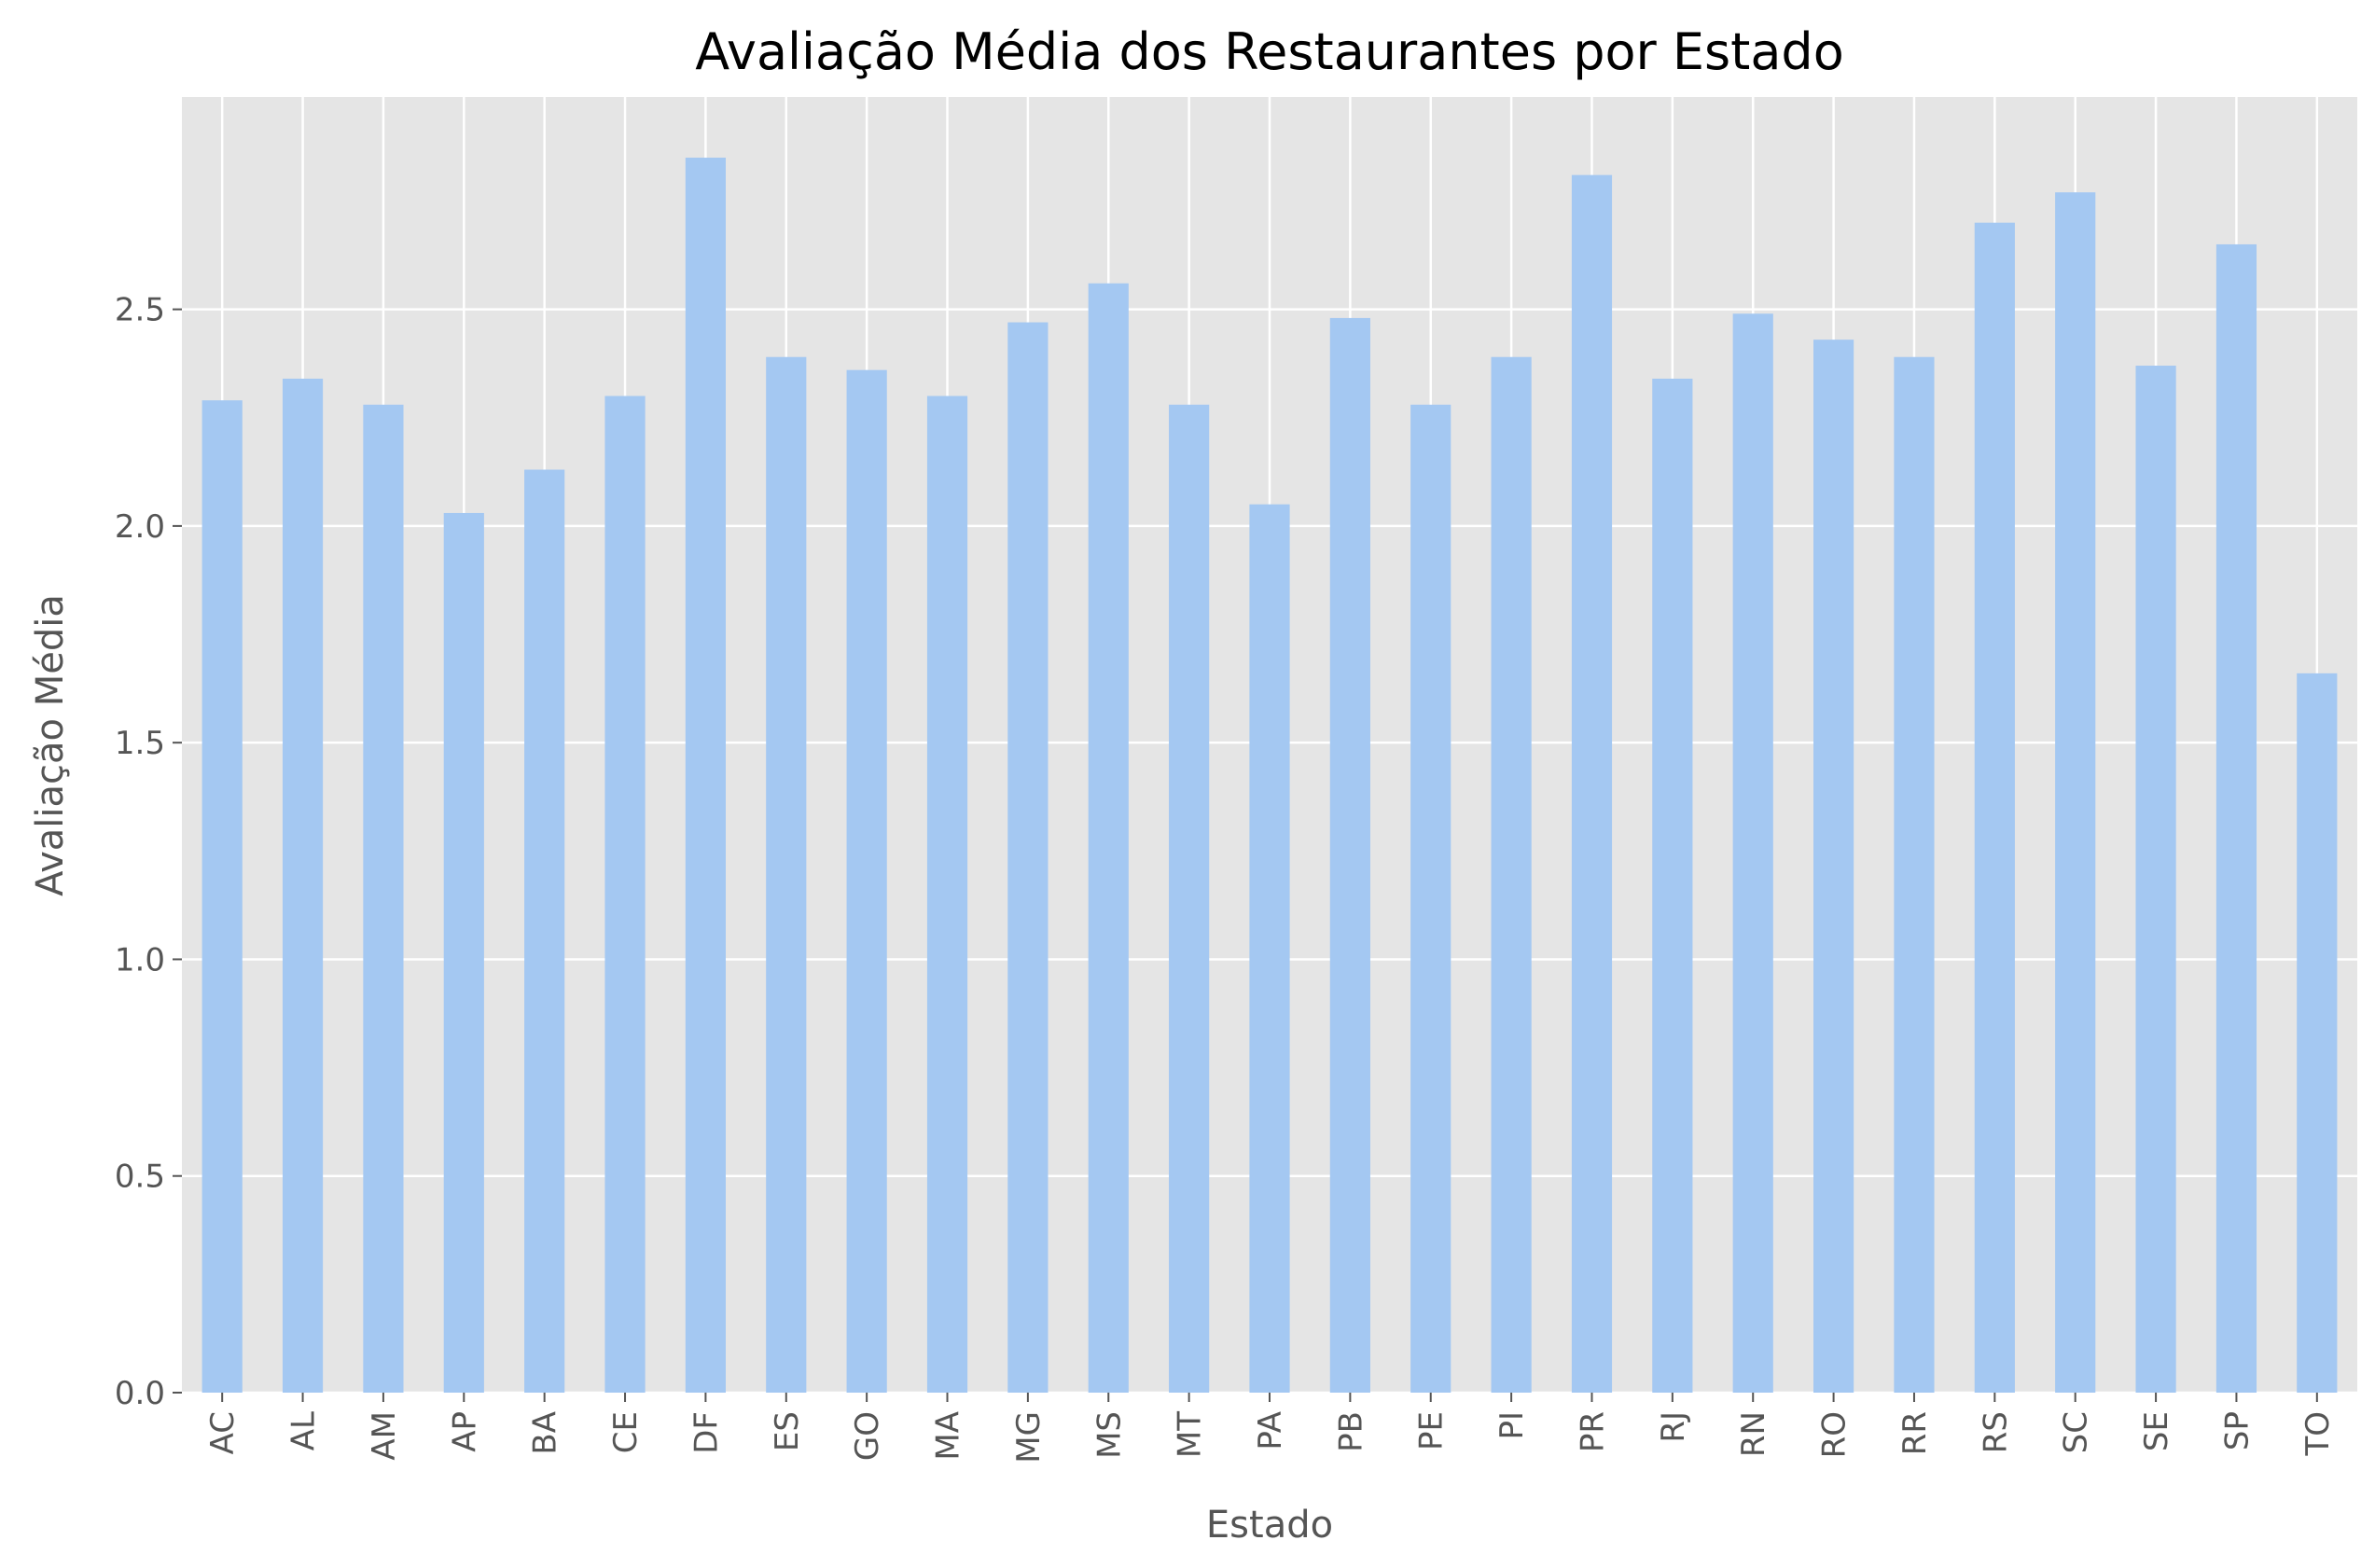 Image resolution: width=2375 pixels, height=1568 pixels. I want to click on bar-es, so click(787, 874).